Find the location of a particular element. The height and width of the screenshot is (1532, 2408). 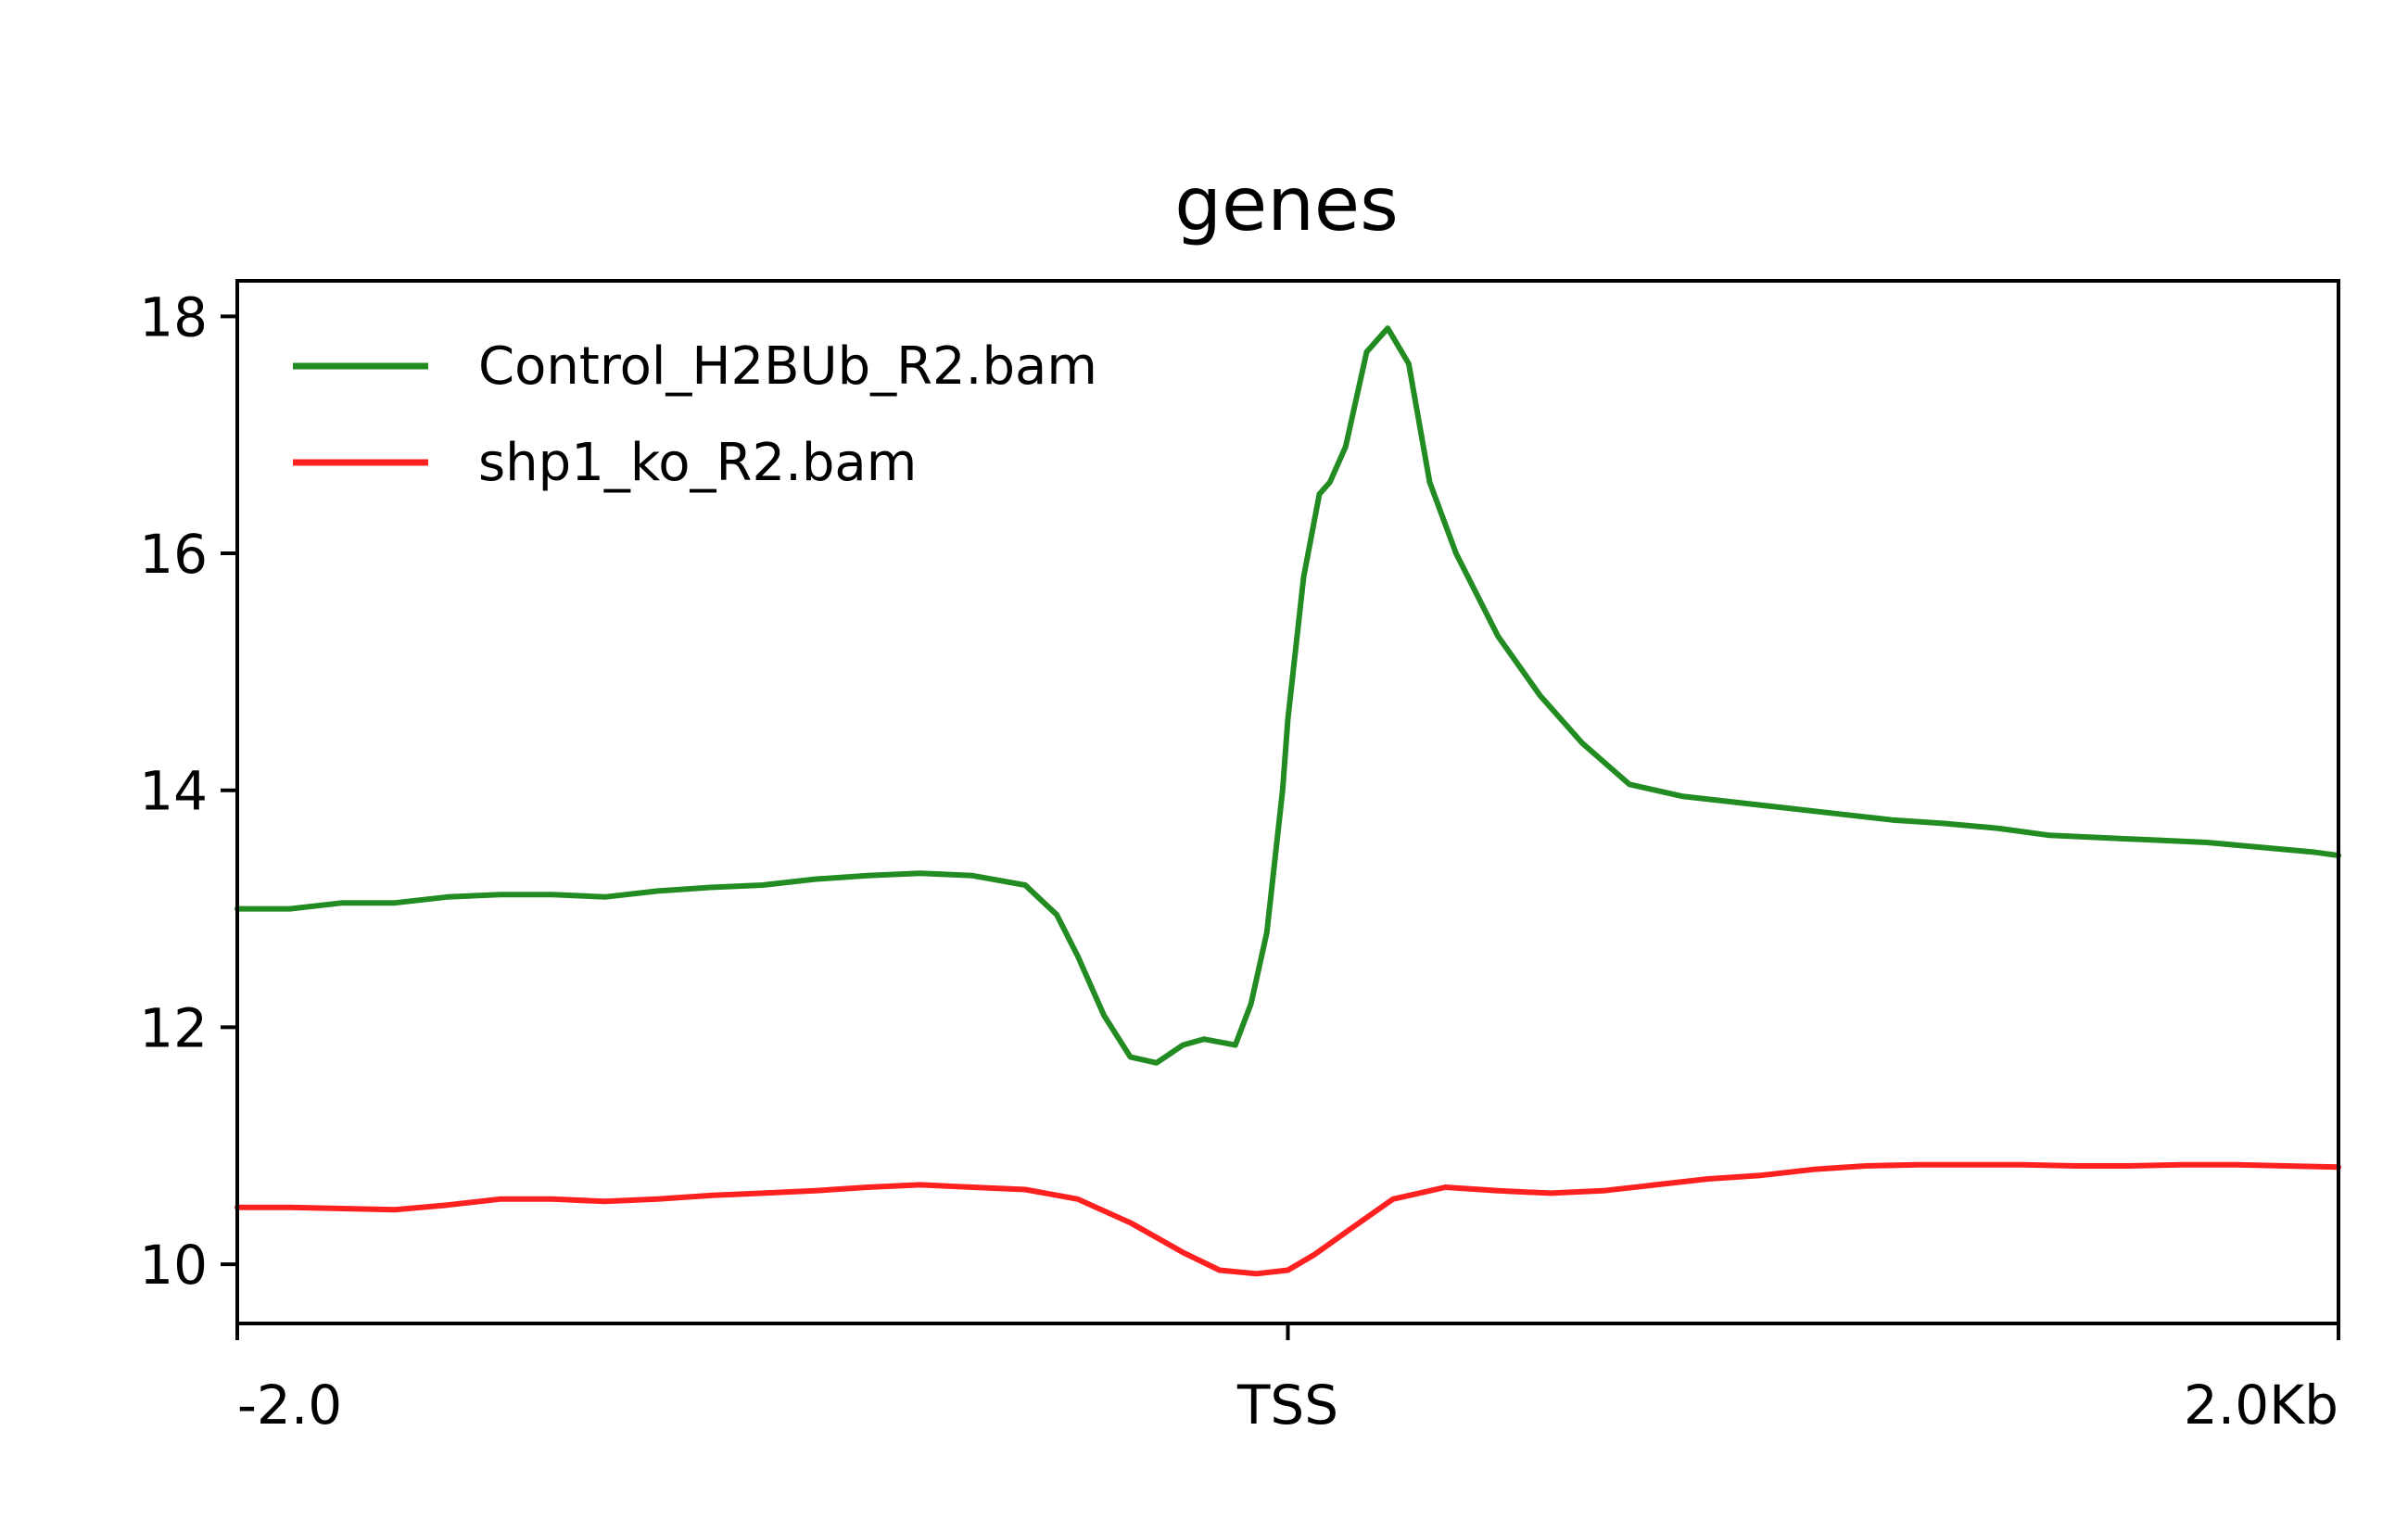

y-tick-label: 12 is located at coordinates (173, 1027).